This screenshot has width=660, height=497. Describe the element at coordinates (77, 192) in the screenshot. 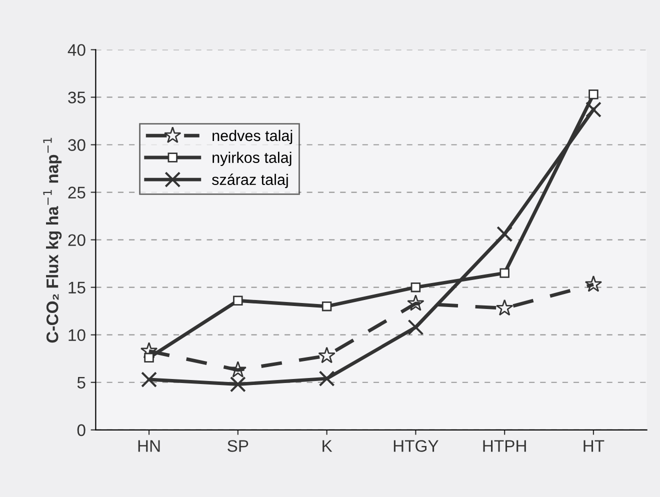

I see `y-tick-label: 25` at that location.